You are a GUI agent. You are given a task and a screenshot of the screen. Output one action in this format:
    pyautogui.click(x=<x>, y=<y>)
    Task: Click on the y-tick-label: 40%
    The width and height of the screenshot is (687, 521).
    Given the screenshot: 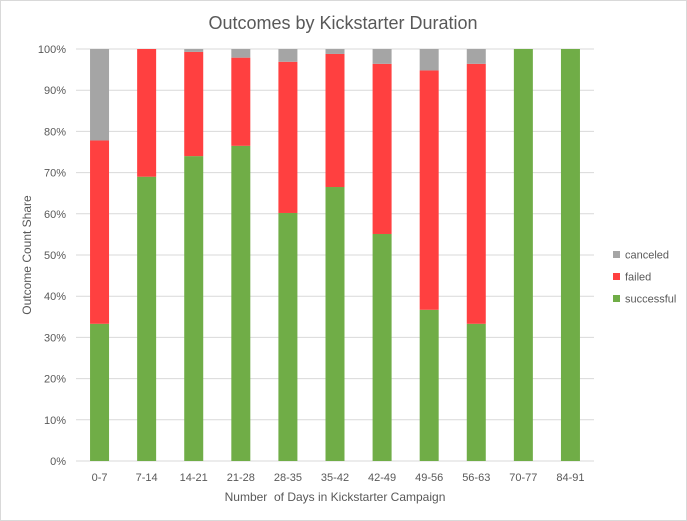 What is the action you would take?
    pyautogui.click(x=55, y=297)
    